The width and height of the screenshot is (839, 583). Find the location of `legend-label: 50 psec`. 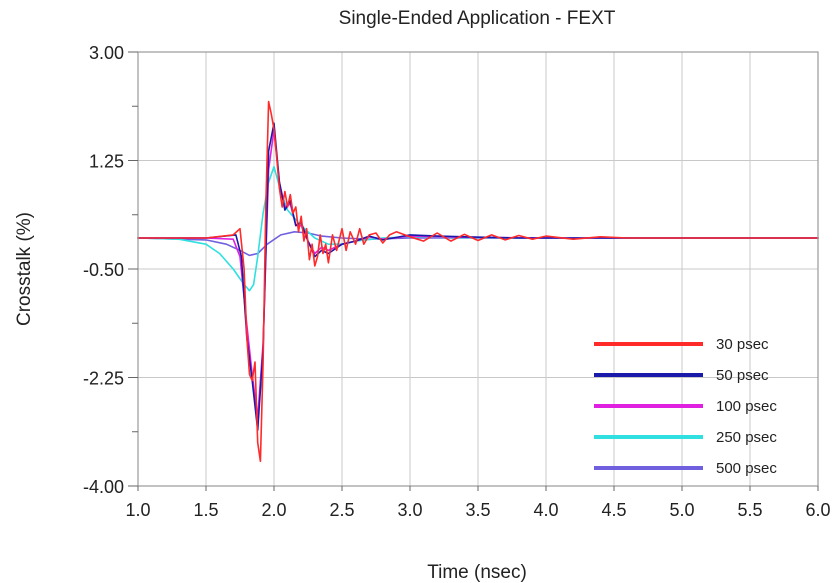

legend-label: 50 psec is located at coordinates (742, 375).